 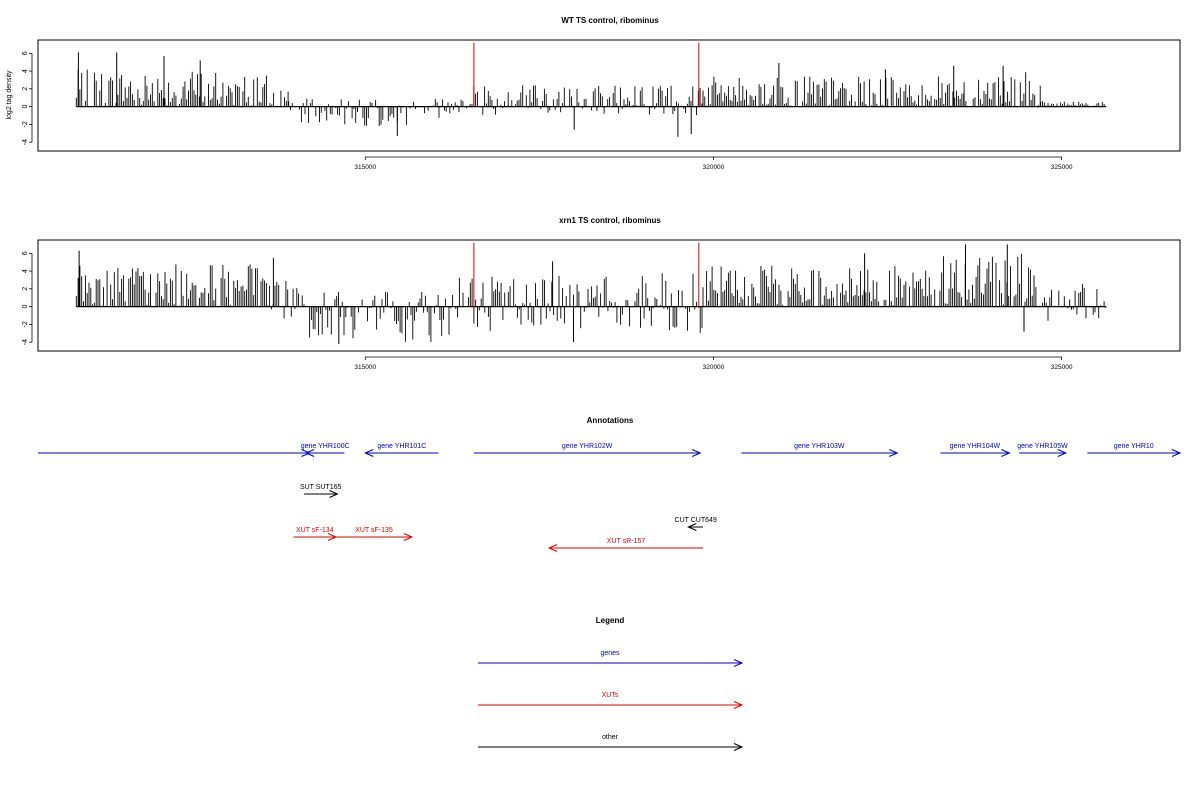 I want to click on feature-gene: gene YHR105W, so click(x=1042, y=450).